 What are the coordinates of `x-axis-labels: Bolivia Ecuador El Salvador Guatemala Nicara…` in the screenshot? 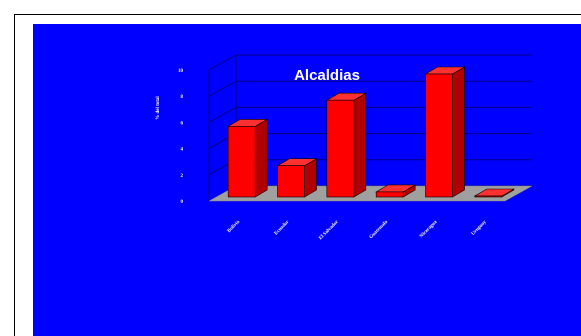 It's located at (357, 230).